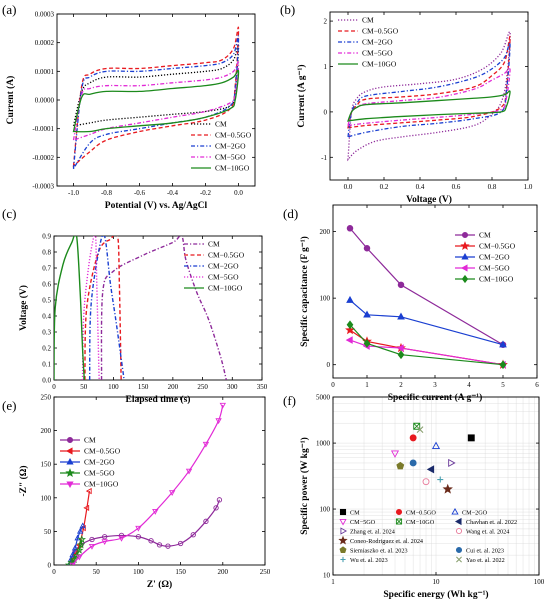 Image resolution: width=550 pixels, height=611 pixels. Describe the element at coordinates (45, 43) in the screenshot. I see `y-tick-label: 0.0002` at that location.